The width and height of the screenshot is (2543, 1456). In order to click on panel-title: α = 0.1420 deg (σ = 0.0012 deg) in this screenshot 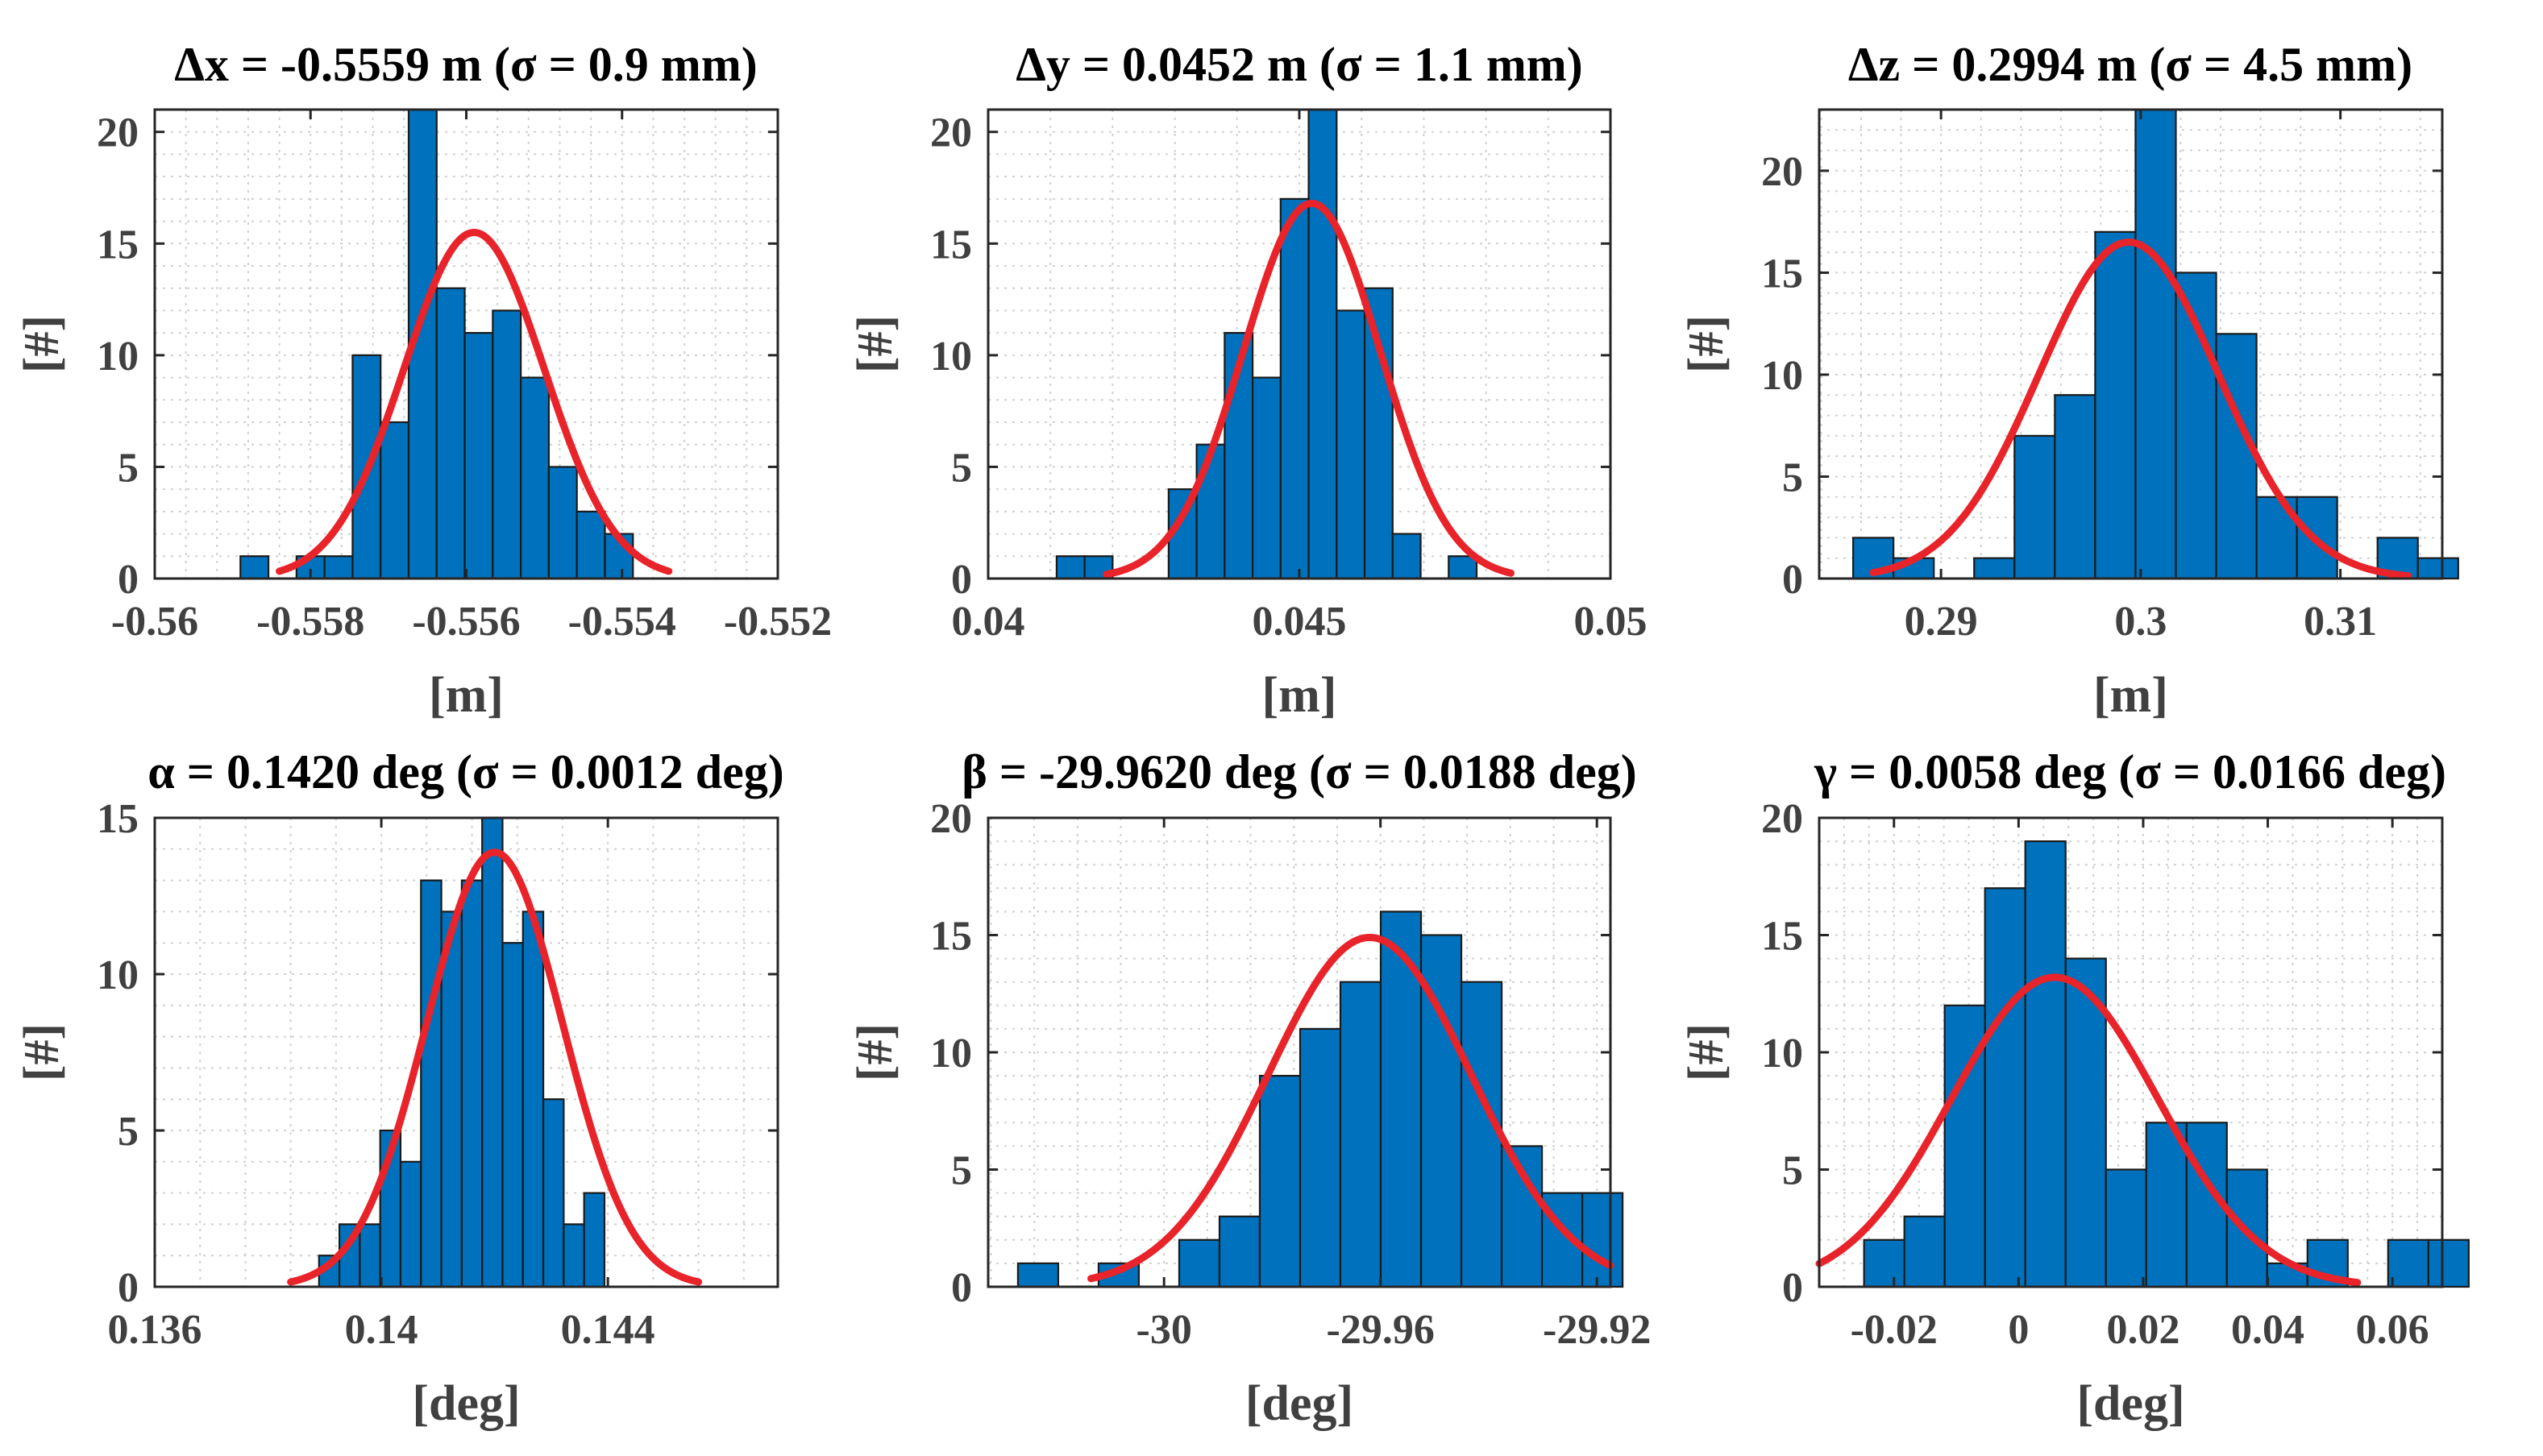, I will do `click(465, 772)`.